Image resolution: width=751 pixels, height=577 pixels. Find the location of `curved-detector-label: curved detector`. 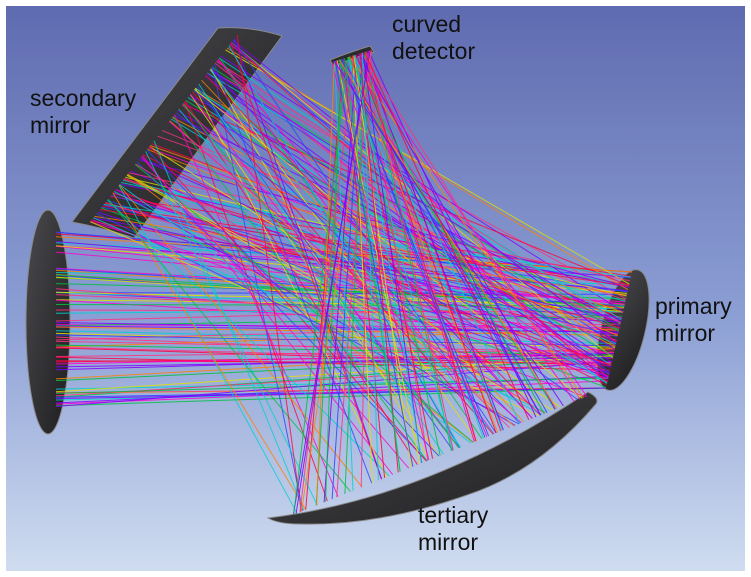

curved-detector-label: curved detector is located at coordinates (434, 37).